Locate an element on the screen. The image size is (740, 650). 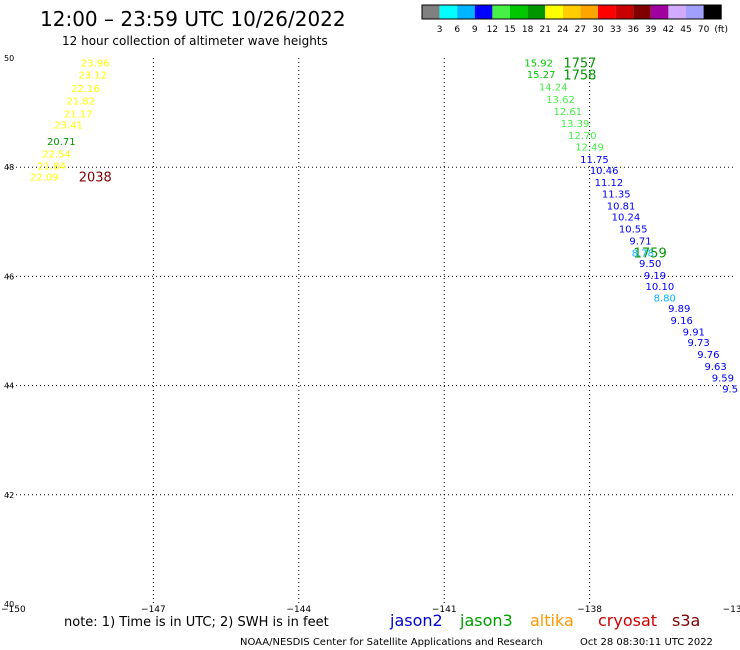
y-tick-label: 42 is located at coordinates (9, 495).